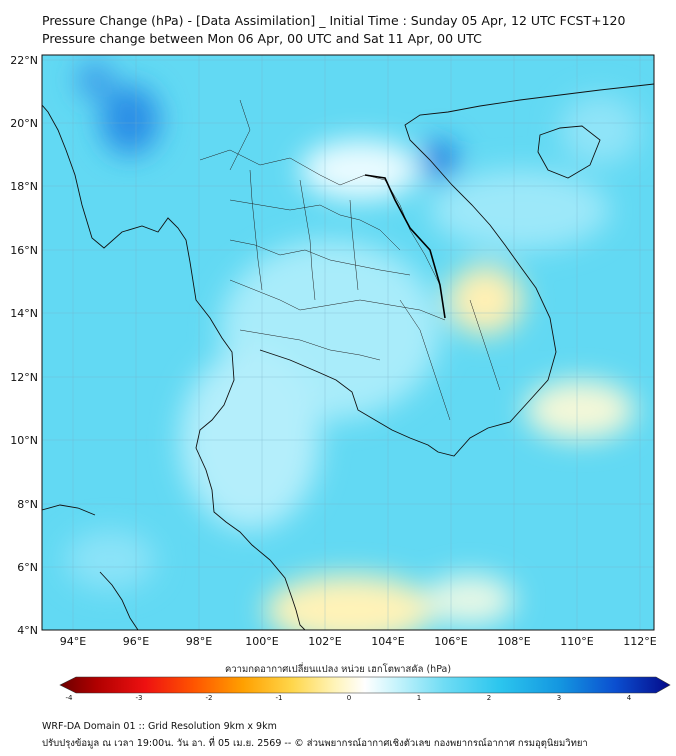 The image size is (676, 756). Describe the element at coordinates (199, 641) in the screenshot. I see `lon-label: 98°E` at that location.